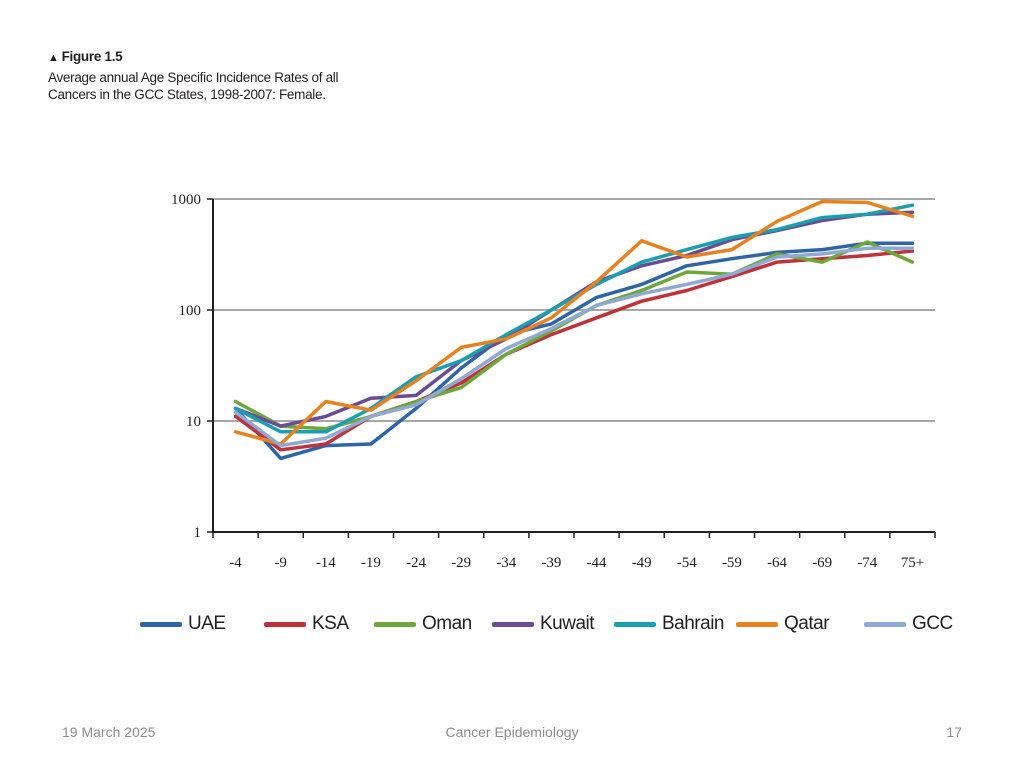  Describe the element at coordinates (330, 623) in the screenshot. I see `legend-label: KSA` at that location.